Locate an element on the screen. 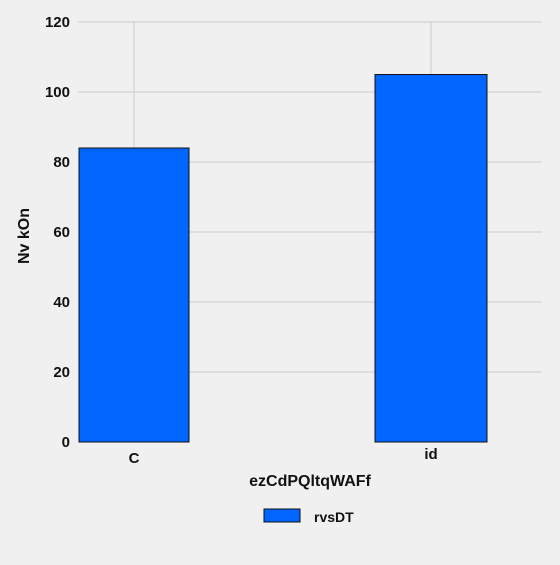 This screenshot has width=560, height=565. y-tick-label: 20 is located at coordinates (61, 372).